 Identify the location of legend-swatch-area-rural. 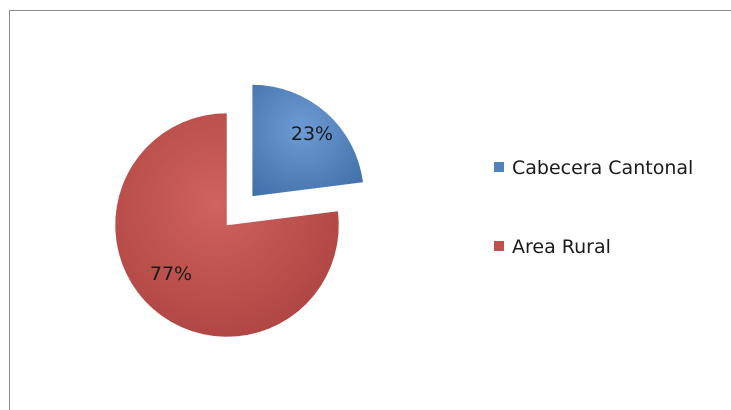
(499, 246).